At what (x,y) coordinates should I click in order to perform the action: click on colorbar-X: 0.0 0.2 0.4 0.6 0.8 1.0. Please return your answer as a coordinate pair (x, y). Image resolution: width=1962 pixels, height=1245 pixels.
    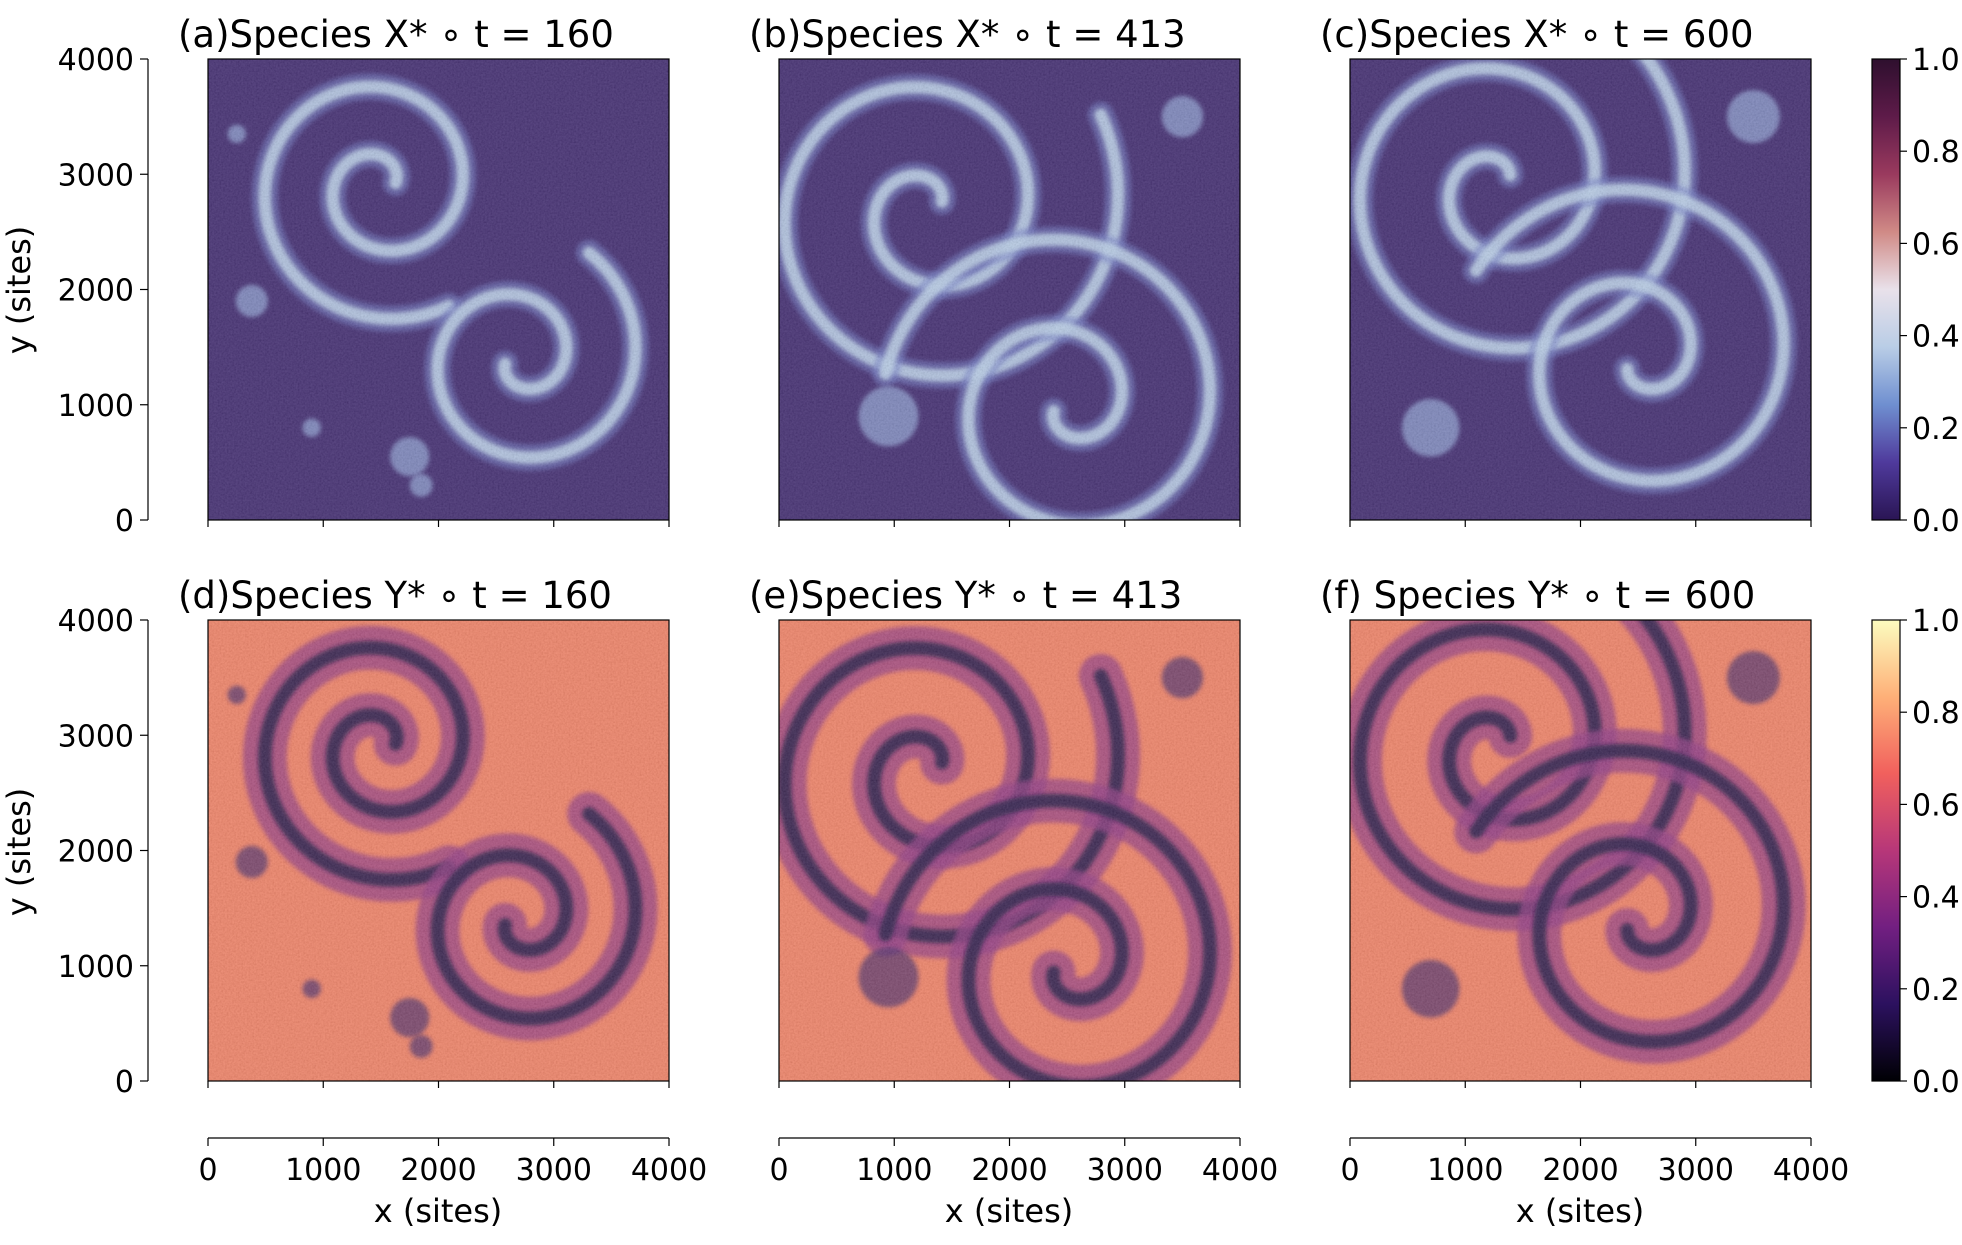
    Looking at the image, I should click on (1915, 291).